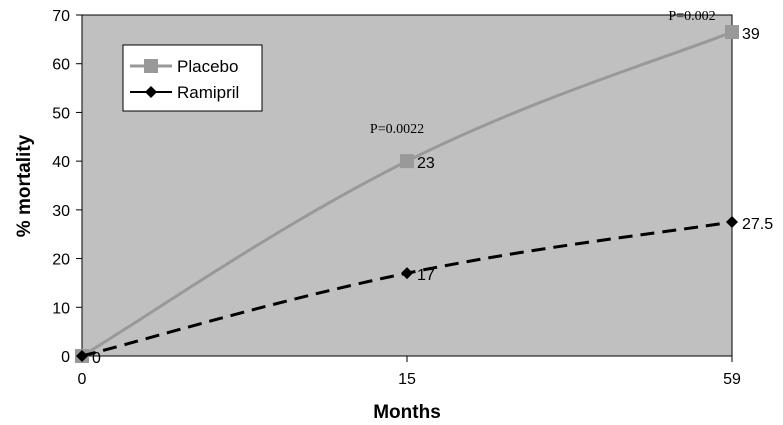  I want to click on y-tick-label: 60, so click(61, 65).